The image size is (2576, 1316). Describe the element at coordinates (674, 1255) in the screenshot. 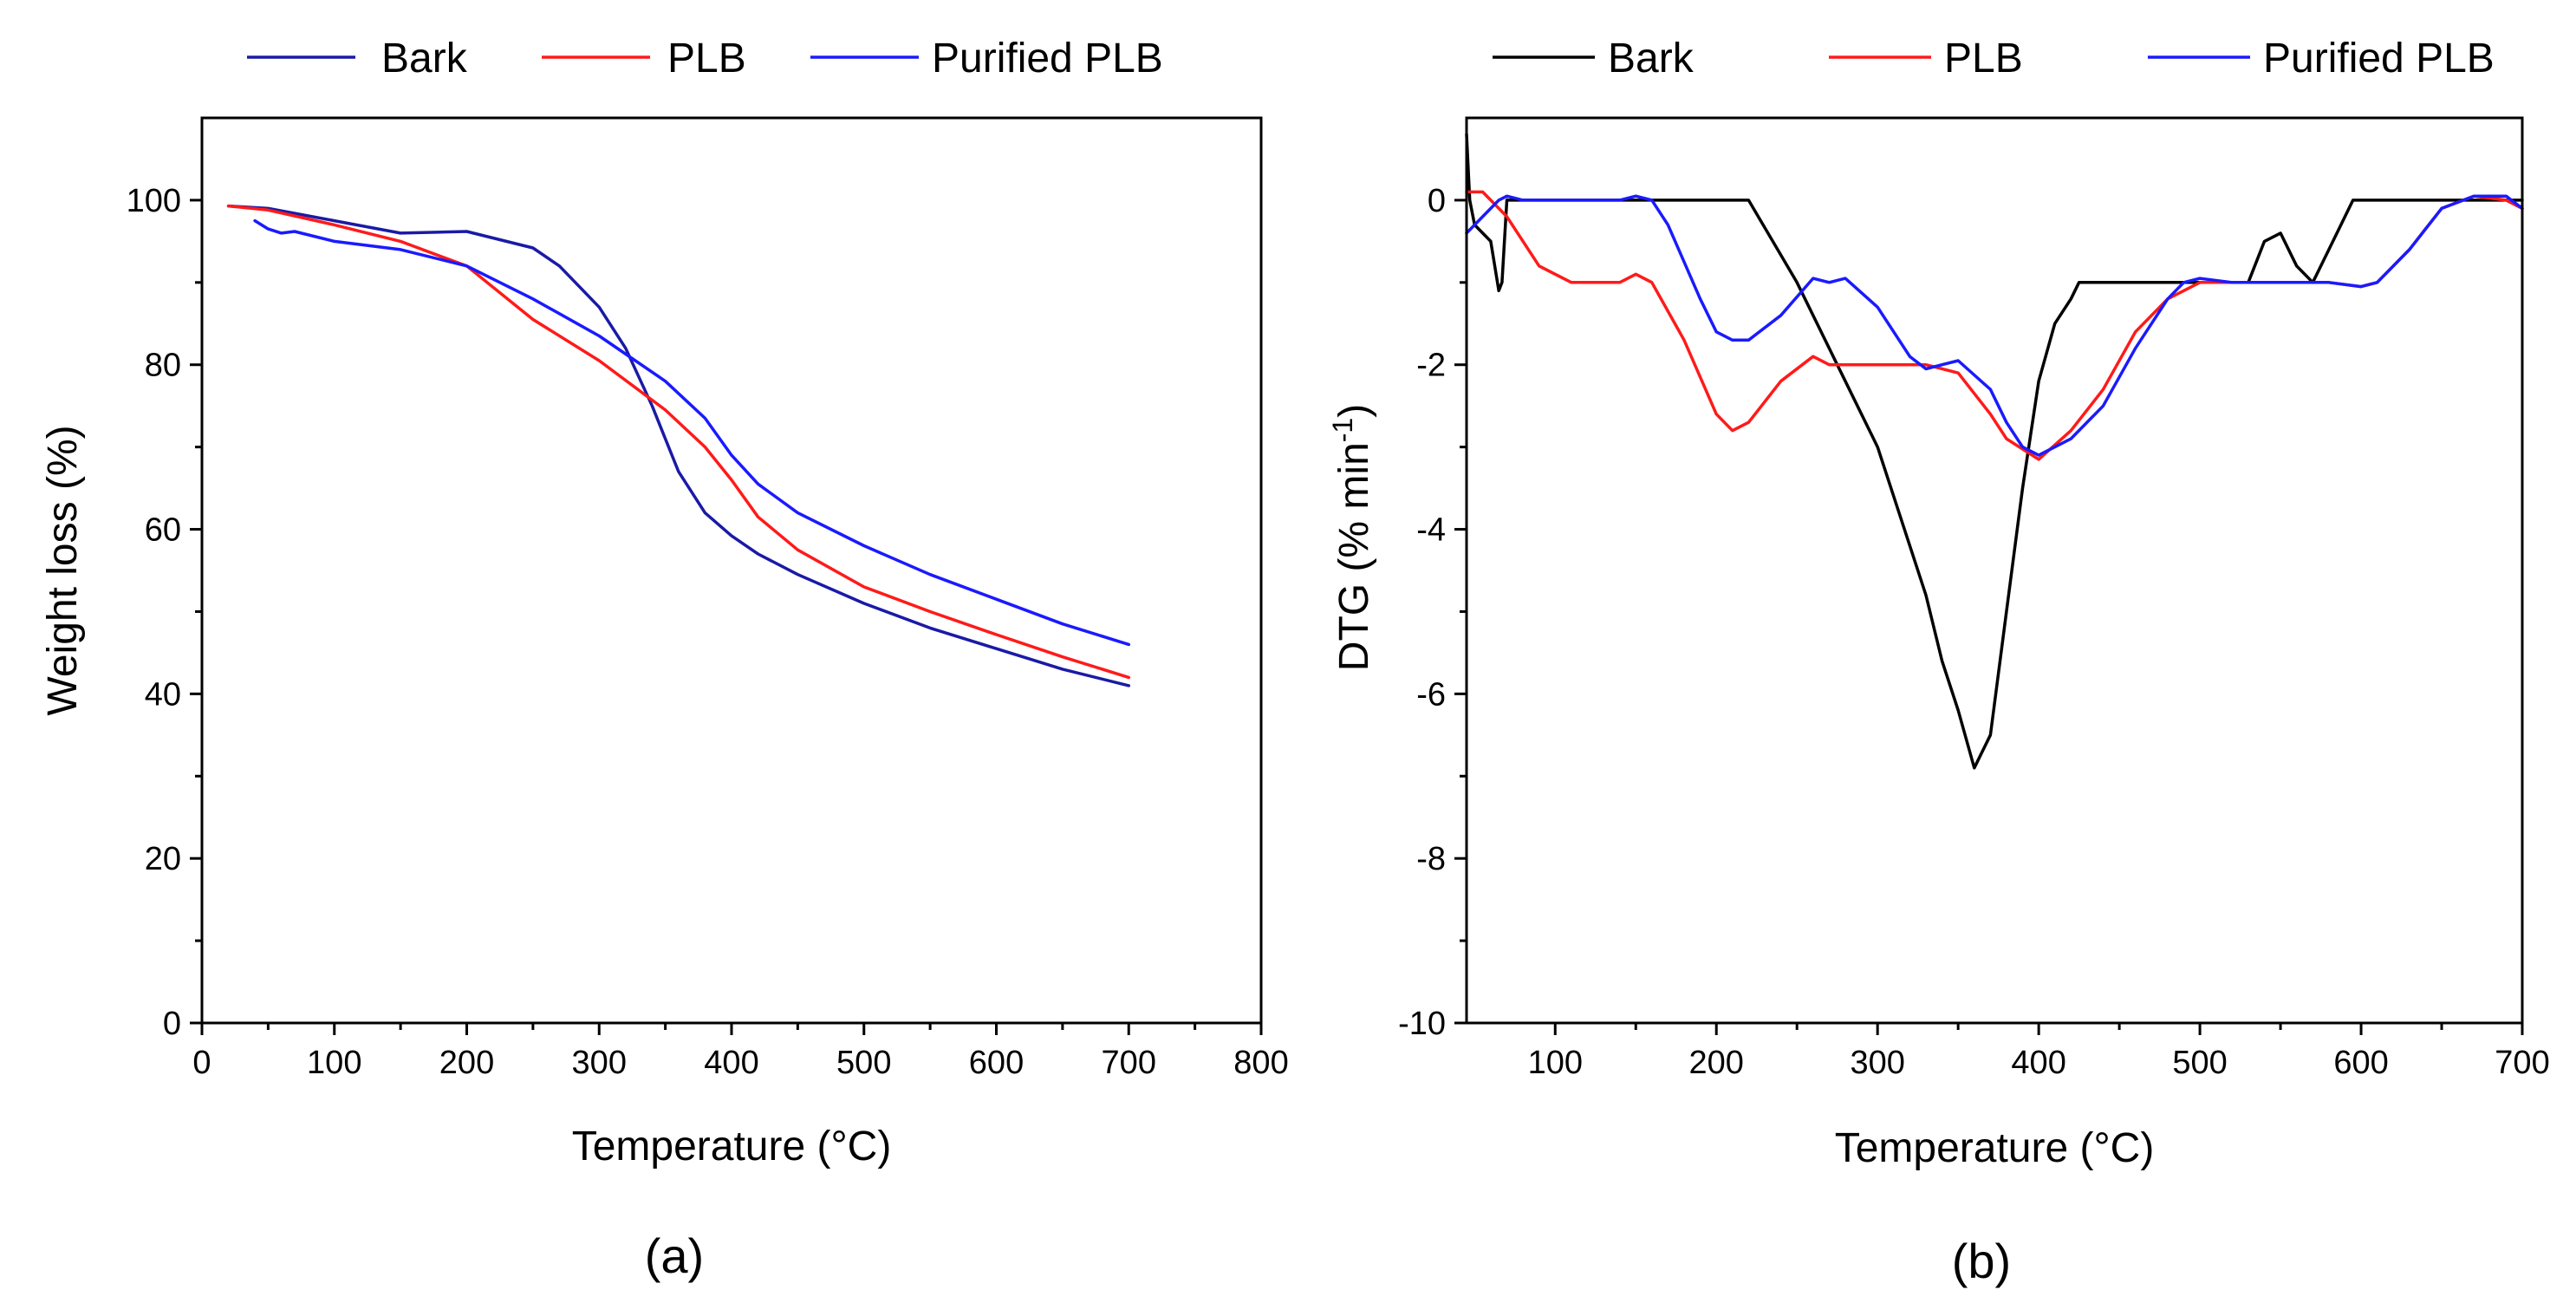

I see `panel-a-label: (a)` at that location.